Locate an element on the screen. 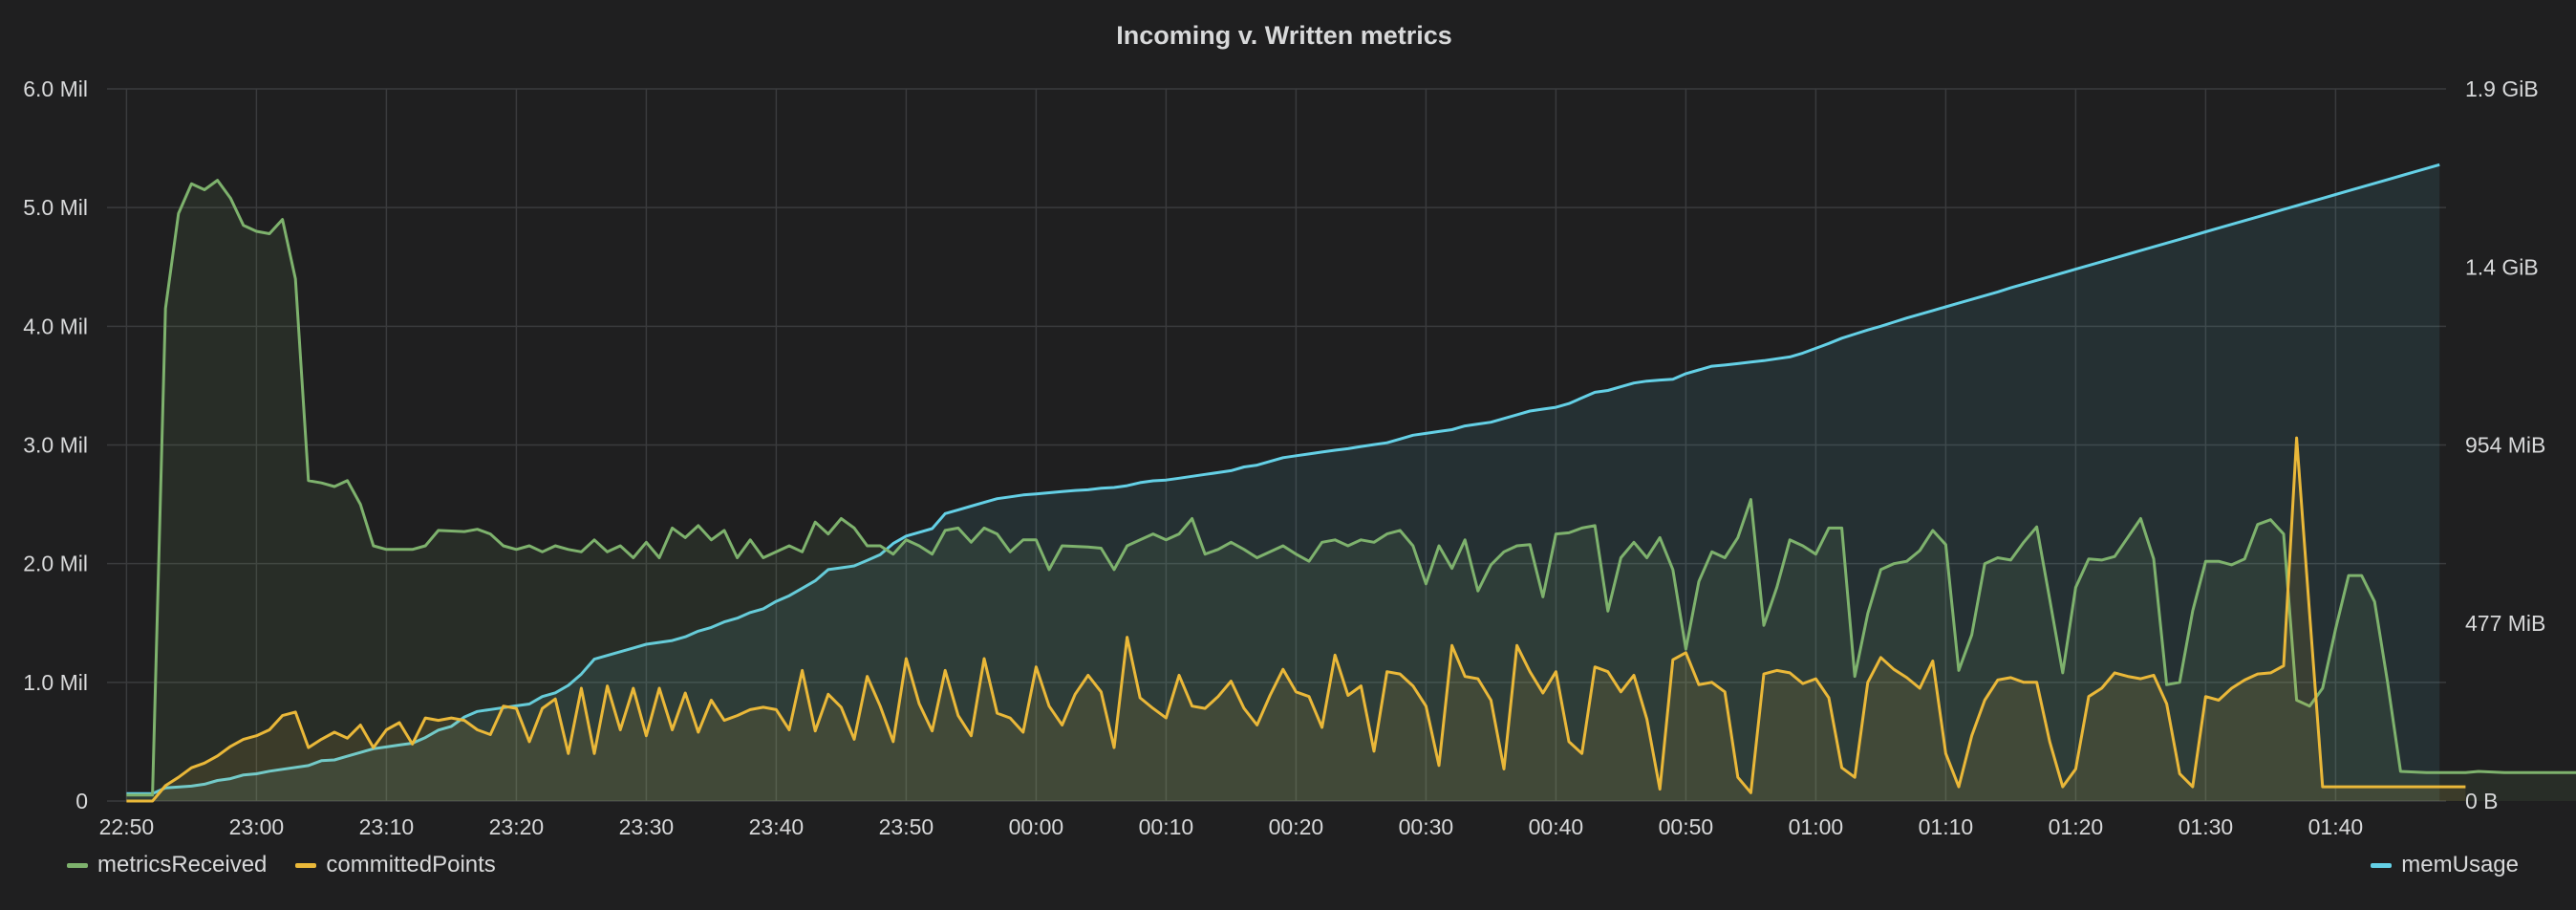 This screenshot has width=2576, height=910. x-tick-label: 00:40 is located at coordinates (1556, 827).